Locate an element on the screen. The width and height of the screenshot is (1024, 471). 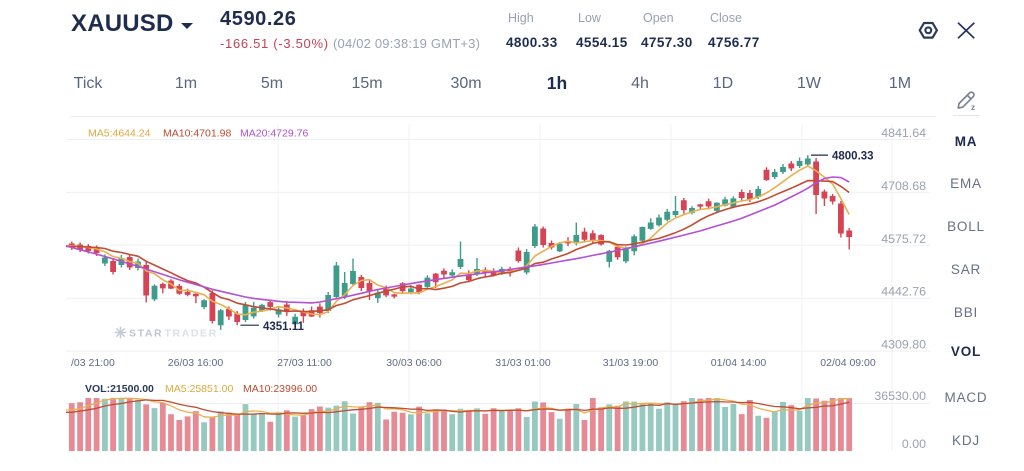
svg-text: 4841.64 is located at coordinates (903, 133).